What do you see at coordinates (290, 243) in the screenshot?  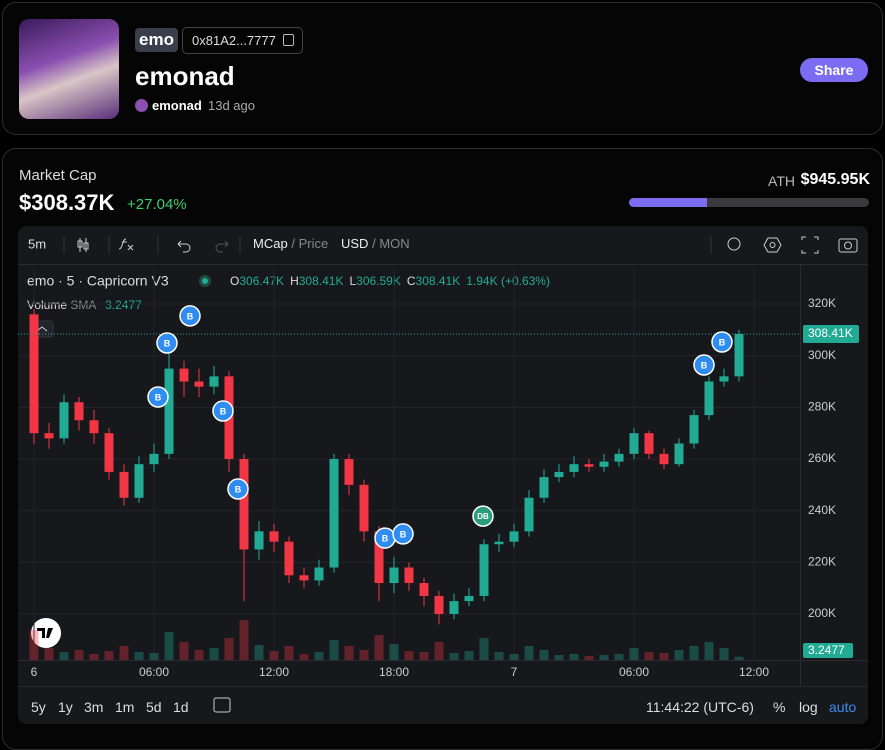 I see `toolbar-text: MCap / Price` at bounding box center [290, 243].